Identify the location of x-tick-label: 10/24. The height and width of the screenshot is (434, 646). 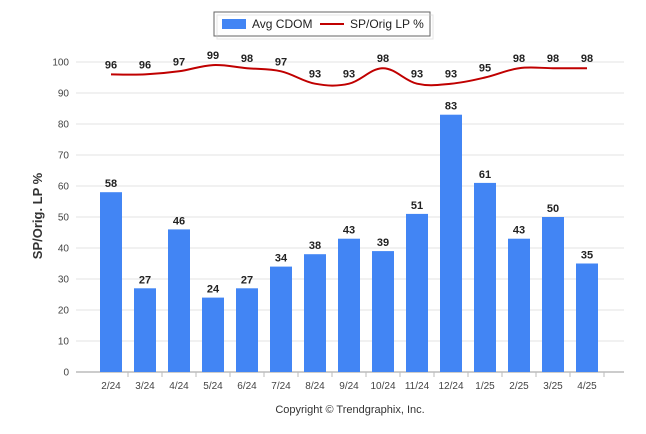
(382, 386).